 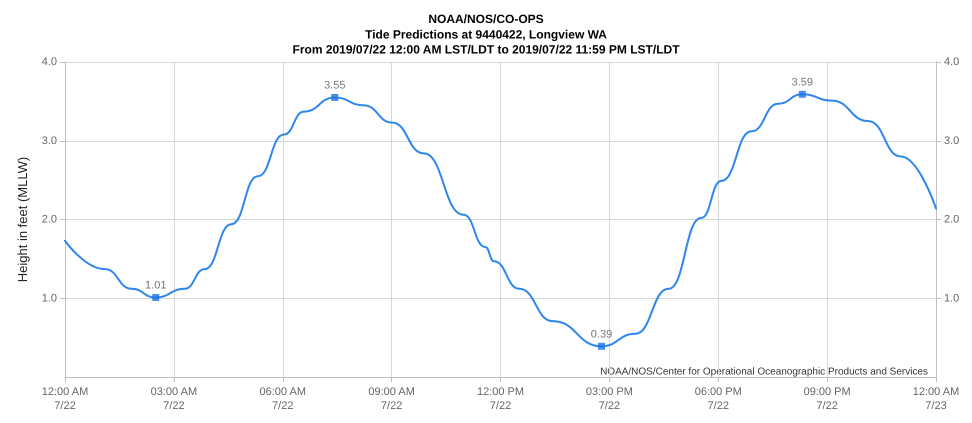 What do you see at coordinates (486, 42) in the screenshot?
I see `chart-subtitle: Tide Predictions at 9440422, Longview WA From 2019/07/22 12:00 AM LST/LDT to 2019/07/22 11:59 PM LST/LDT` at bounding box center [486, 42].